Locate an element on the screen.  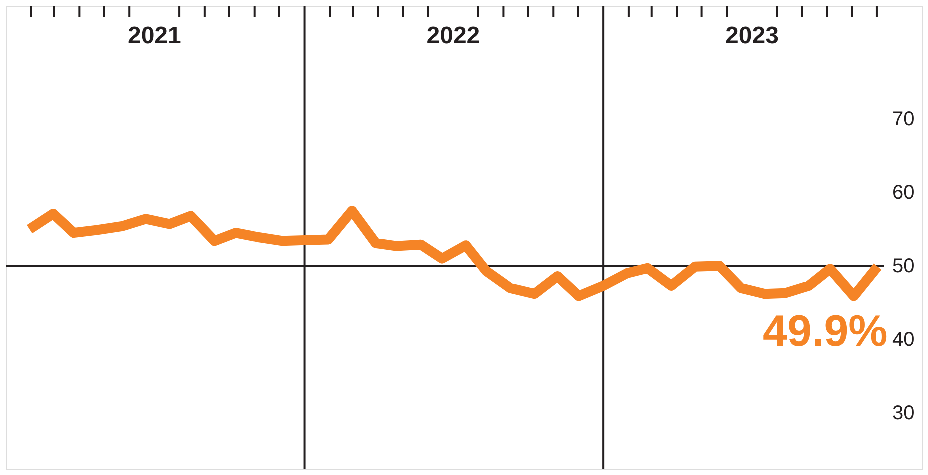
x-tick-label: 2021 is located at coordinates (155, 36).